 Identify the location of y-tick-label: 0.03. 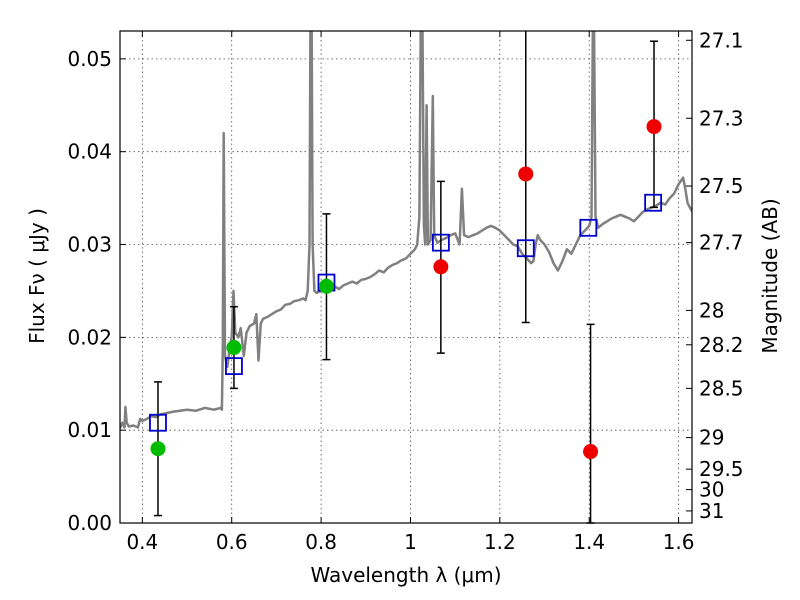
(89, 245).